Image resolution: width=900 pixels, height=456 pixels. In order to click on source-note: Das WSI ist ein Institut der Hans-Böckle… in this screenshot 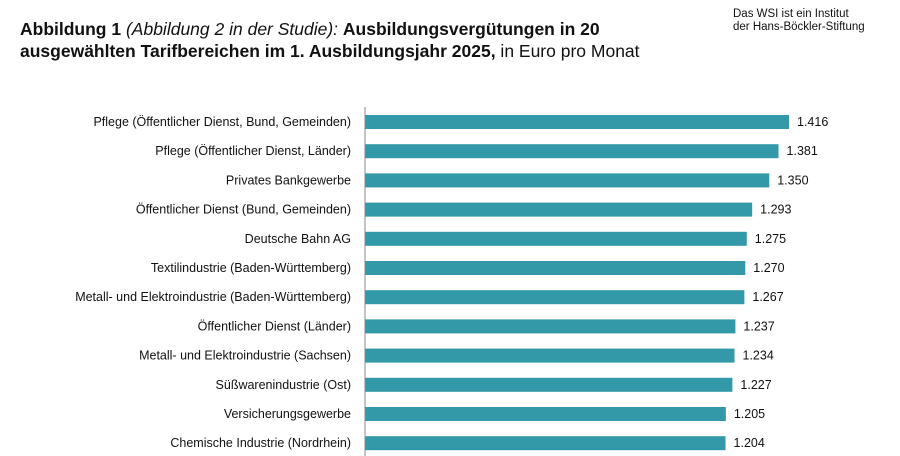, I will do `click(799, 20)`.